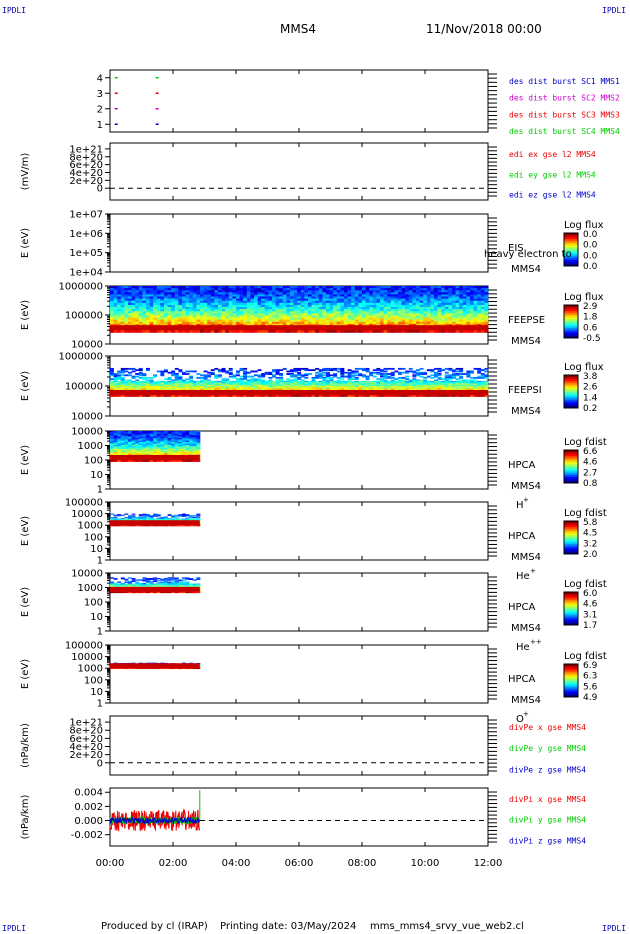 The height and width of the screenshot is (934, 630). Describe the element at coordinates (100, 109) in the screenshot. I see `y-tick-label: 2` at that location.